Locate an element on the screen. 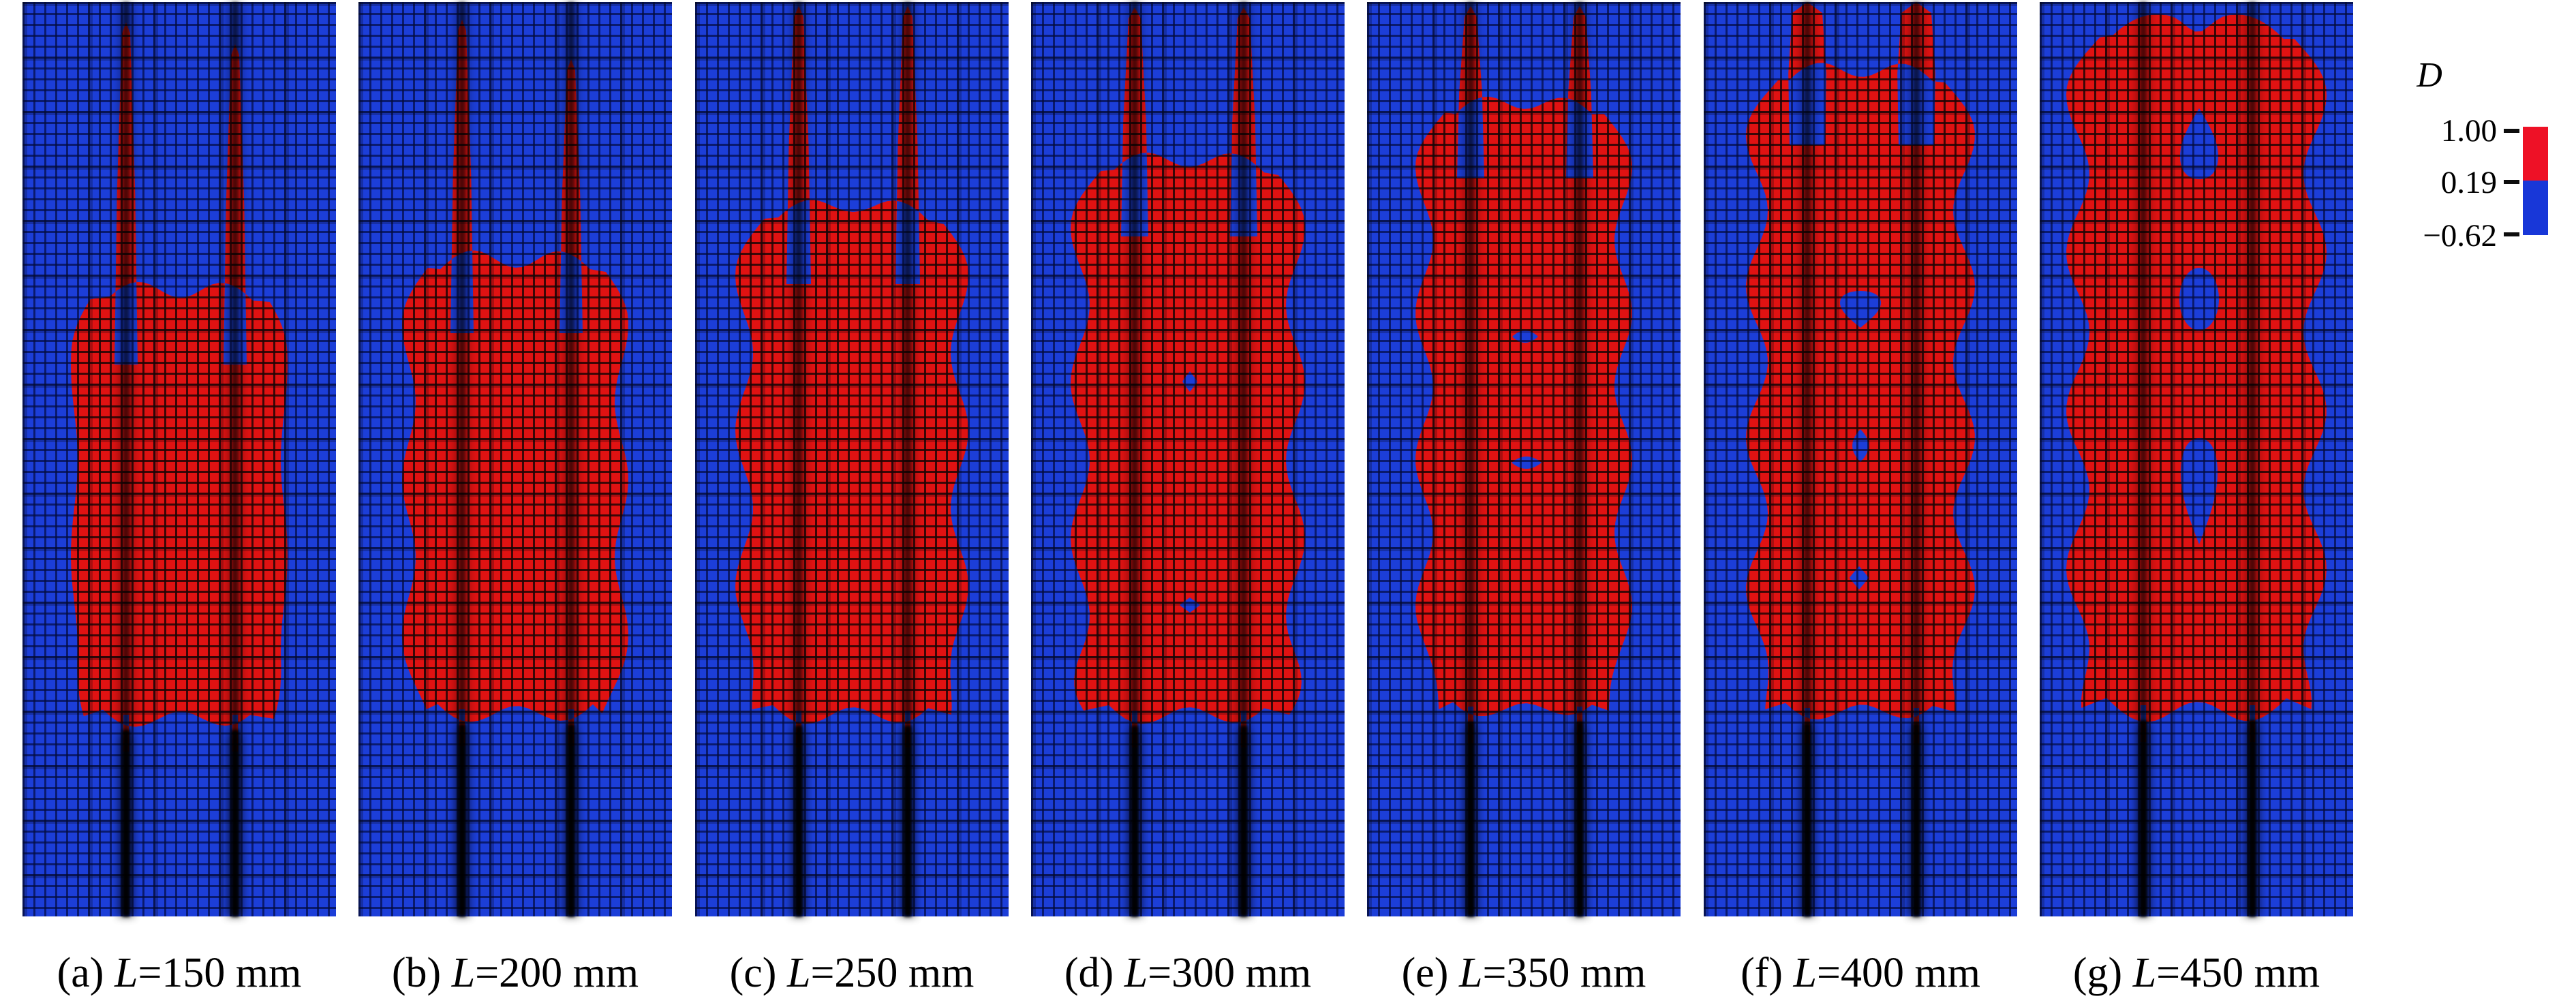  mesh-panel-g is located at coordinates (2196, 459).